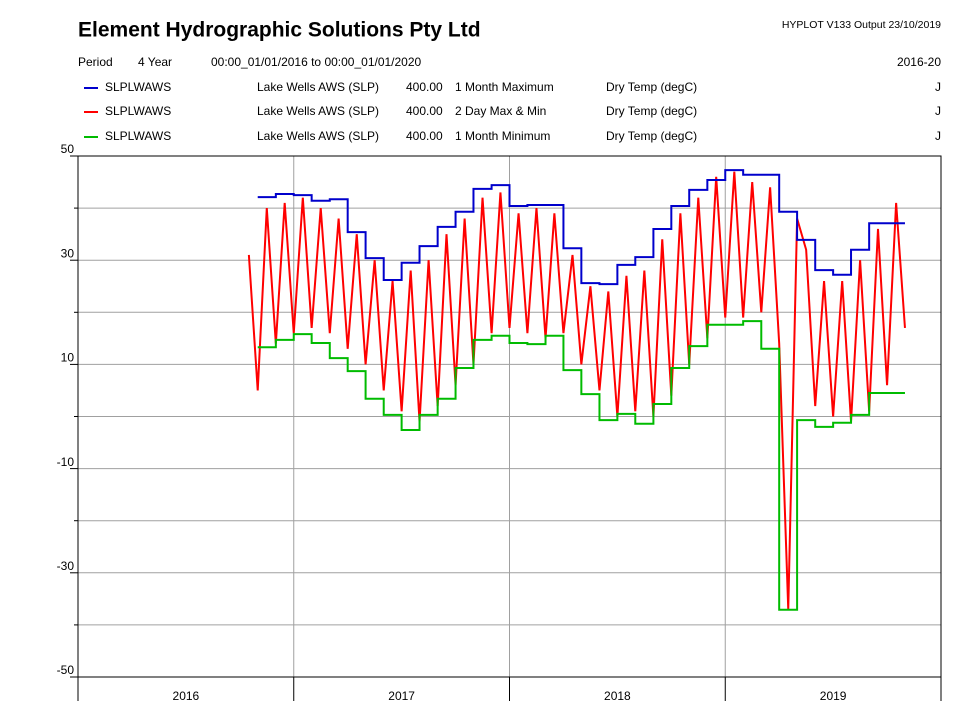 The height and width of the screenshot is (726, 968). I want to click on program-info: HYPLOT V133 Output 23/10/2019, so click(861, 25).